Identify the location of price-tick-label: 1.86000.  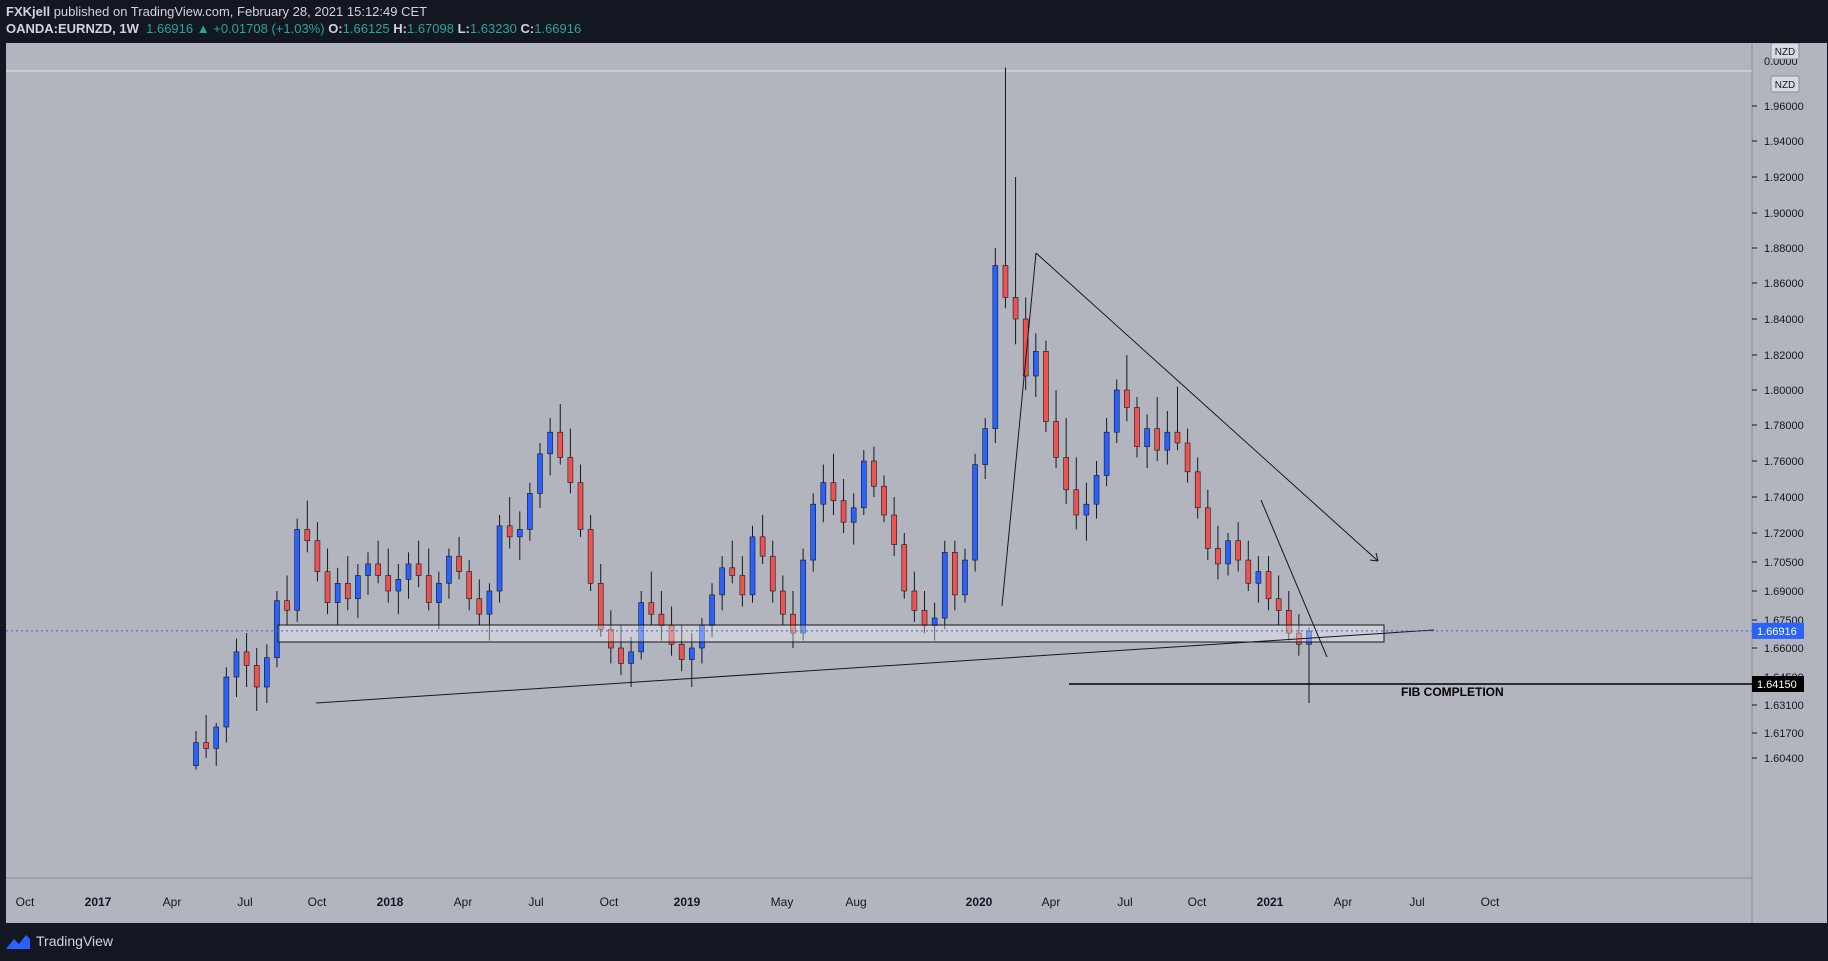
(1784, 284).